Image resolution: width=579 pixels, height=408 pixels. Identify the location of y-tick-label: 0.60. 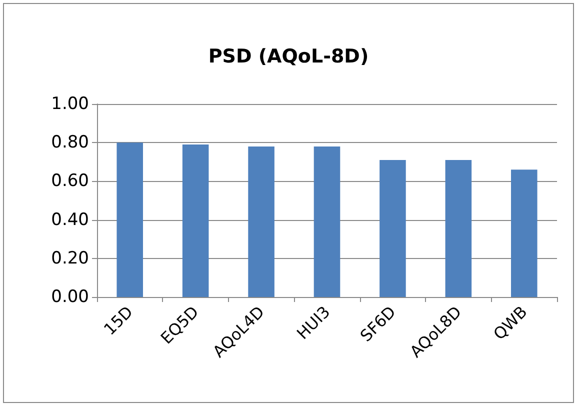
(70, 181).